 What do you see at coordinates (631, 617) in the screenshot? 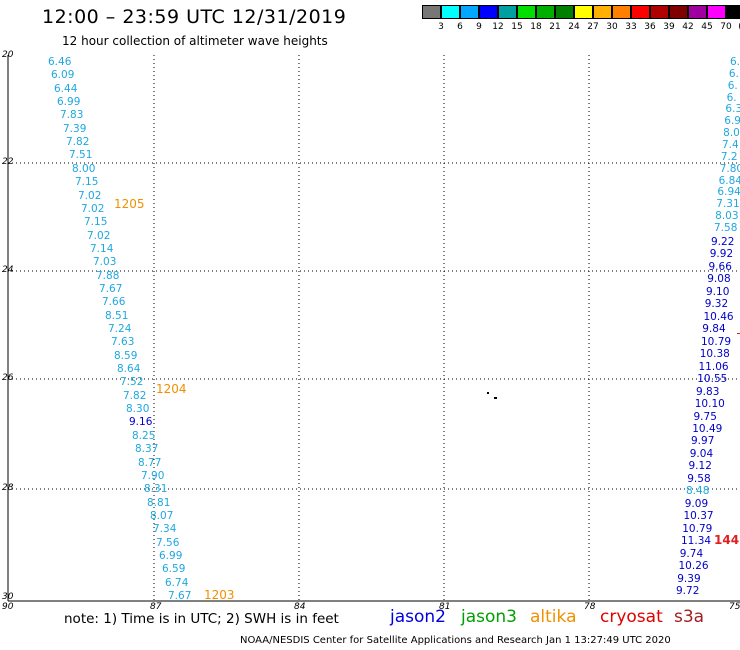
I see `legend-cryosat: cryosat` at bounding box center [631, 617].